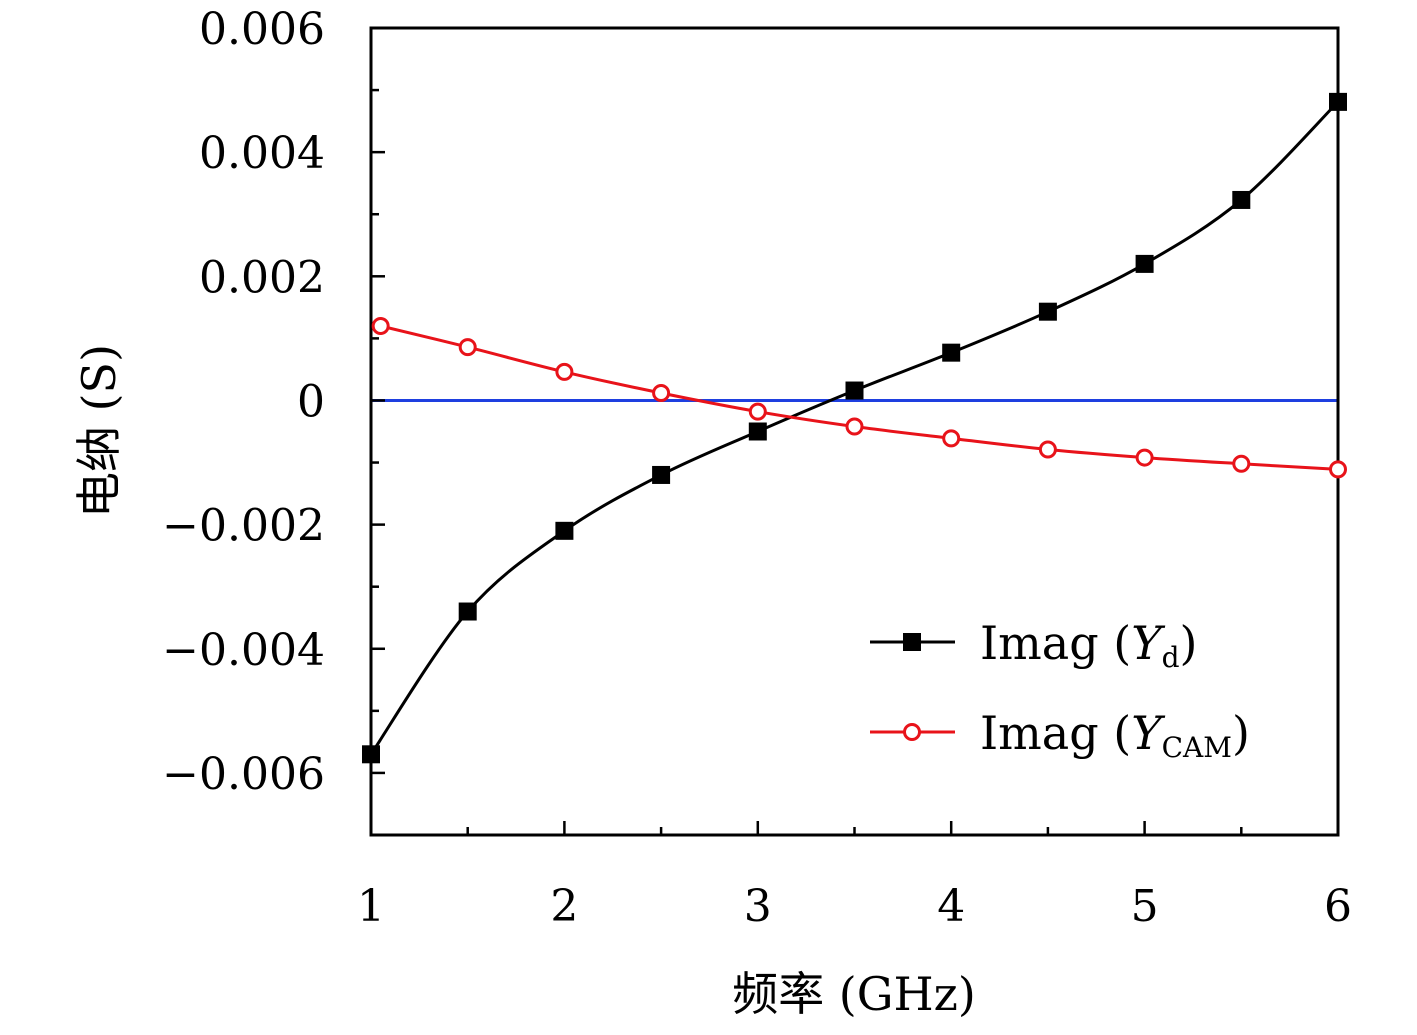 The image size is (1417, 1035). I want to click on legend-label-sub: CAM, so click(1197, 747).